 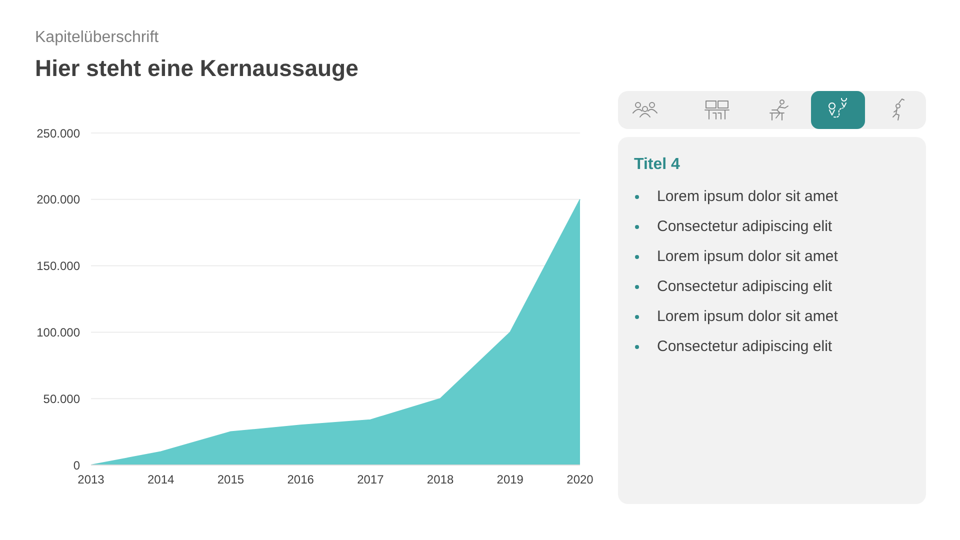 What do you see at coordinates (91, 479) in the screenshot?
I see `x-tick-label: 2013` at bounding box center [91, 479].